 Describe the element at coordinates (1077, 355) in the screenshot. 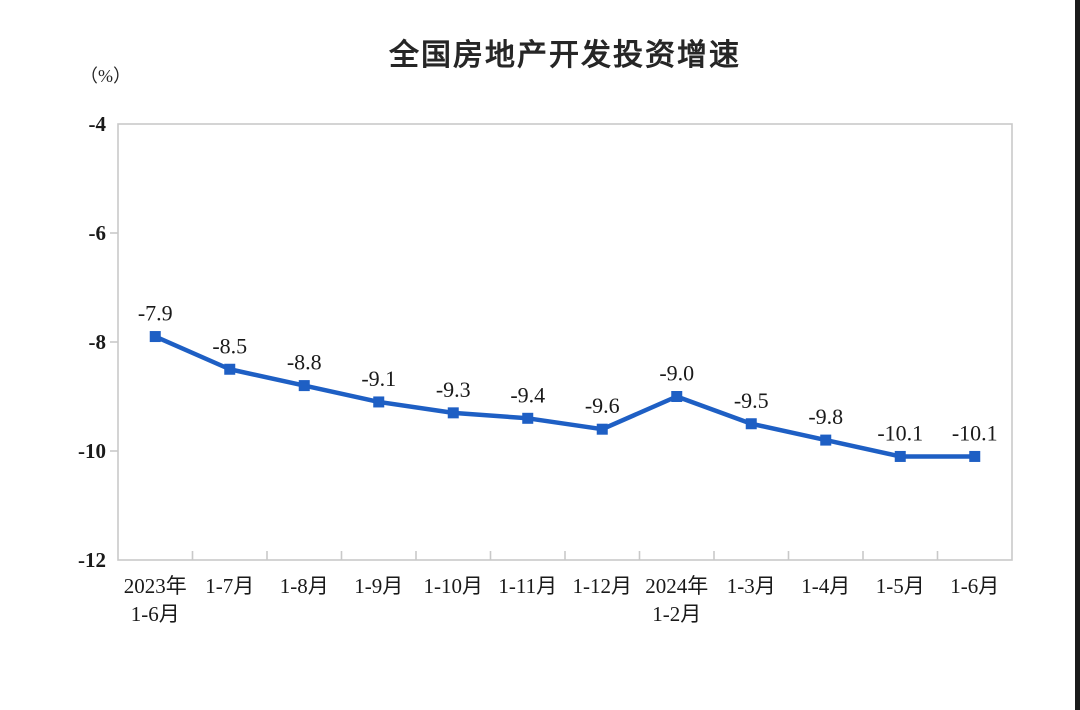

I see `page-edge-divider` at that location.